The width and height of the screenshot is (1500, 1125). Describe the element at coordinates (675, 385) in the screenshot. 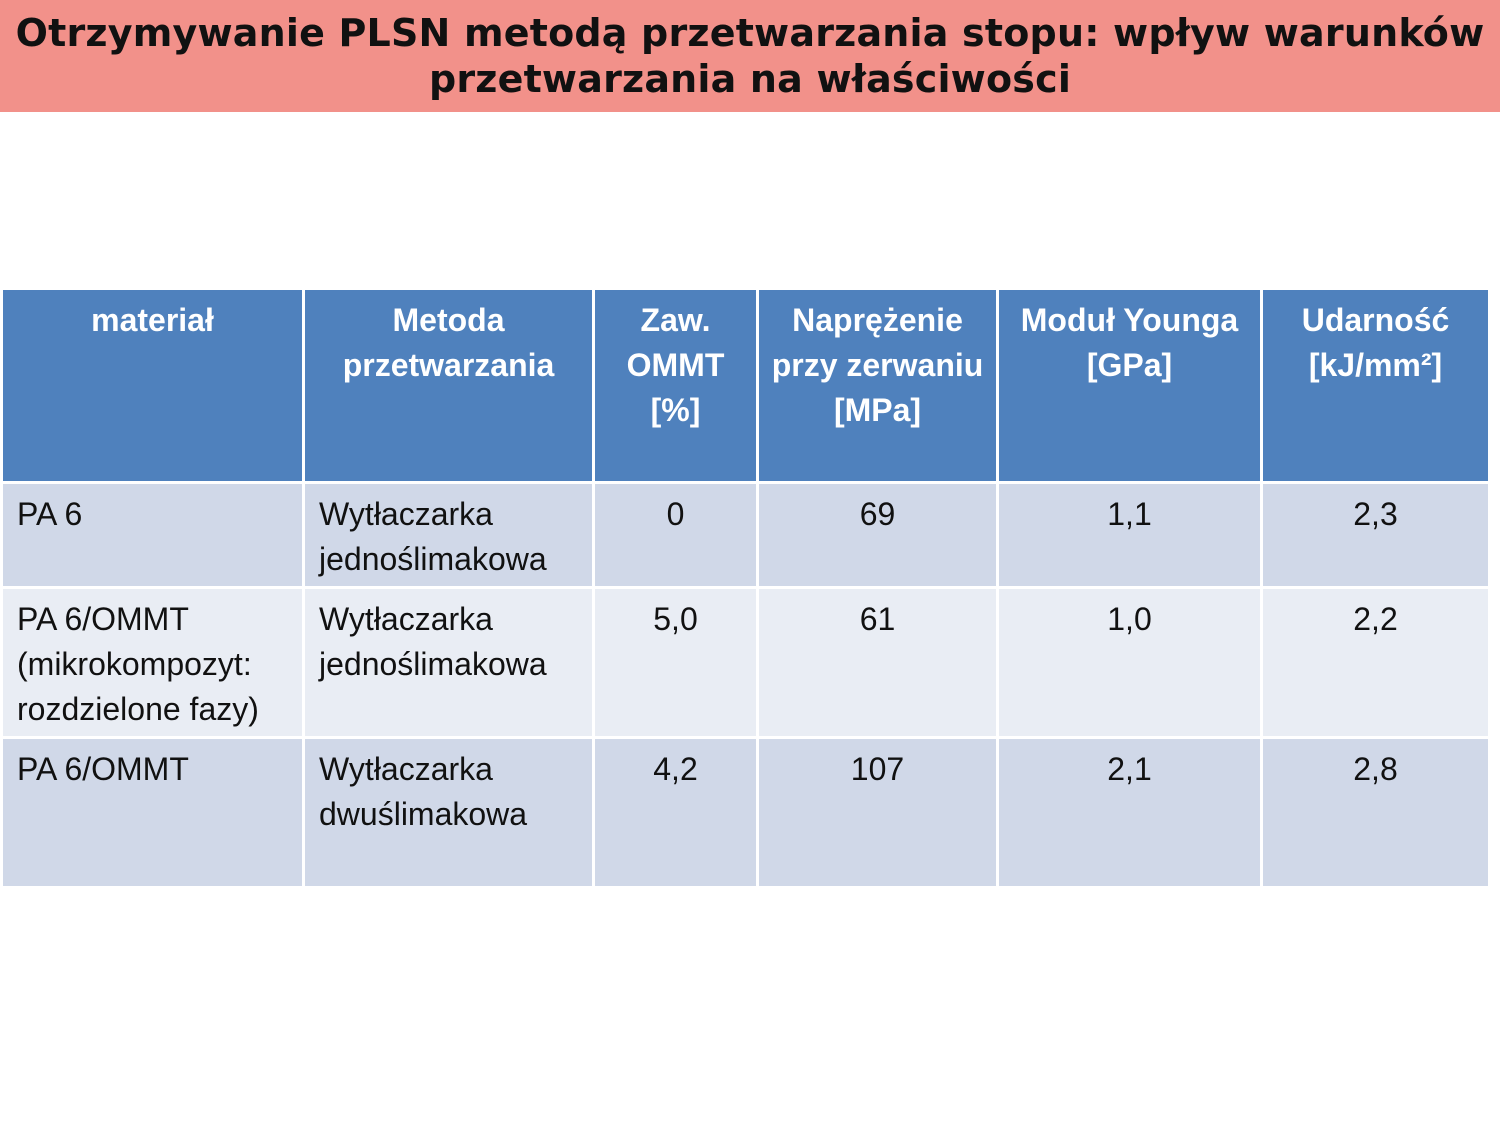

I see `header-ommt-content: Zaw. OMMT [%]` at that location.